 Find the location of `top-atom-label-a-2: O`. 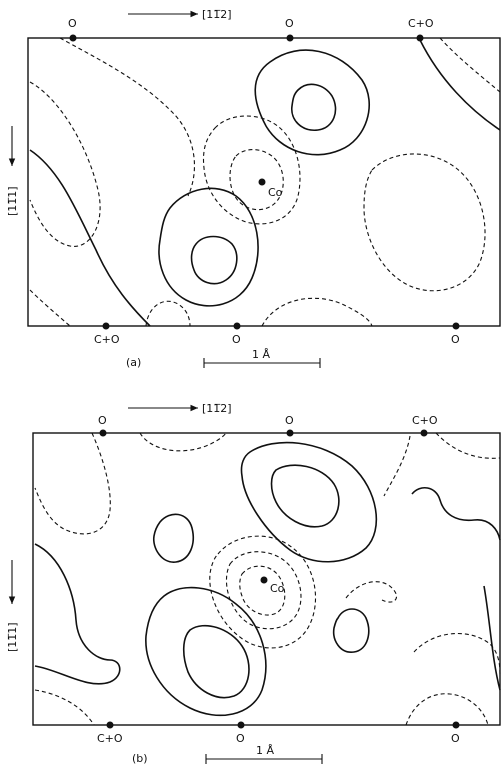

top-atom-label-a-2: O is located at coordinates (289, 23).